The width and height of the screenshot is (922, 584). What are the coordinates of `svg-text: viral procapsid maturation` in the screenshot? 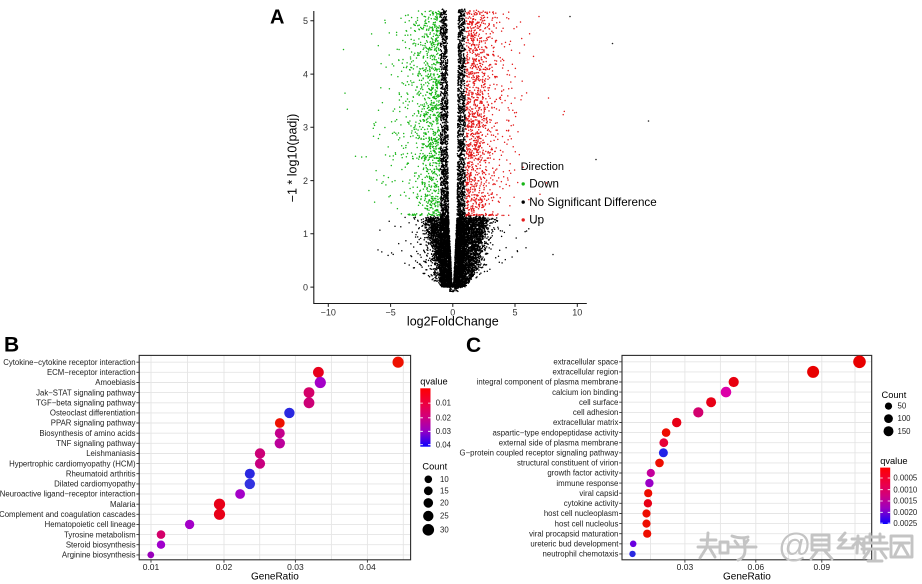 It's located at (573, 533).